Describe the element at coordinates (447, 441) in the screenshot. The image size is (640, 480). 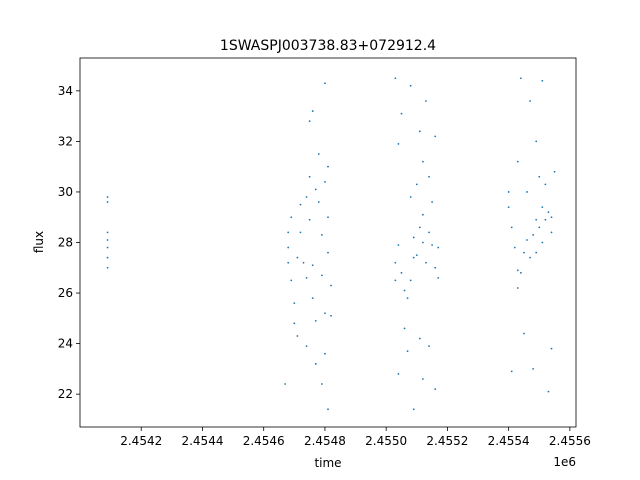
I see `x-tick-label: 2.4552` at that location.